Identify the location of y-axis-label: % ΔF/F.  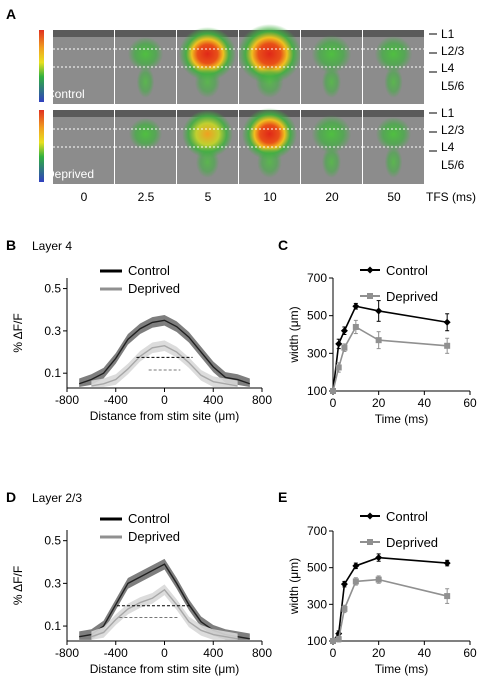
(18, 332).